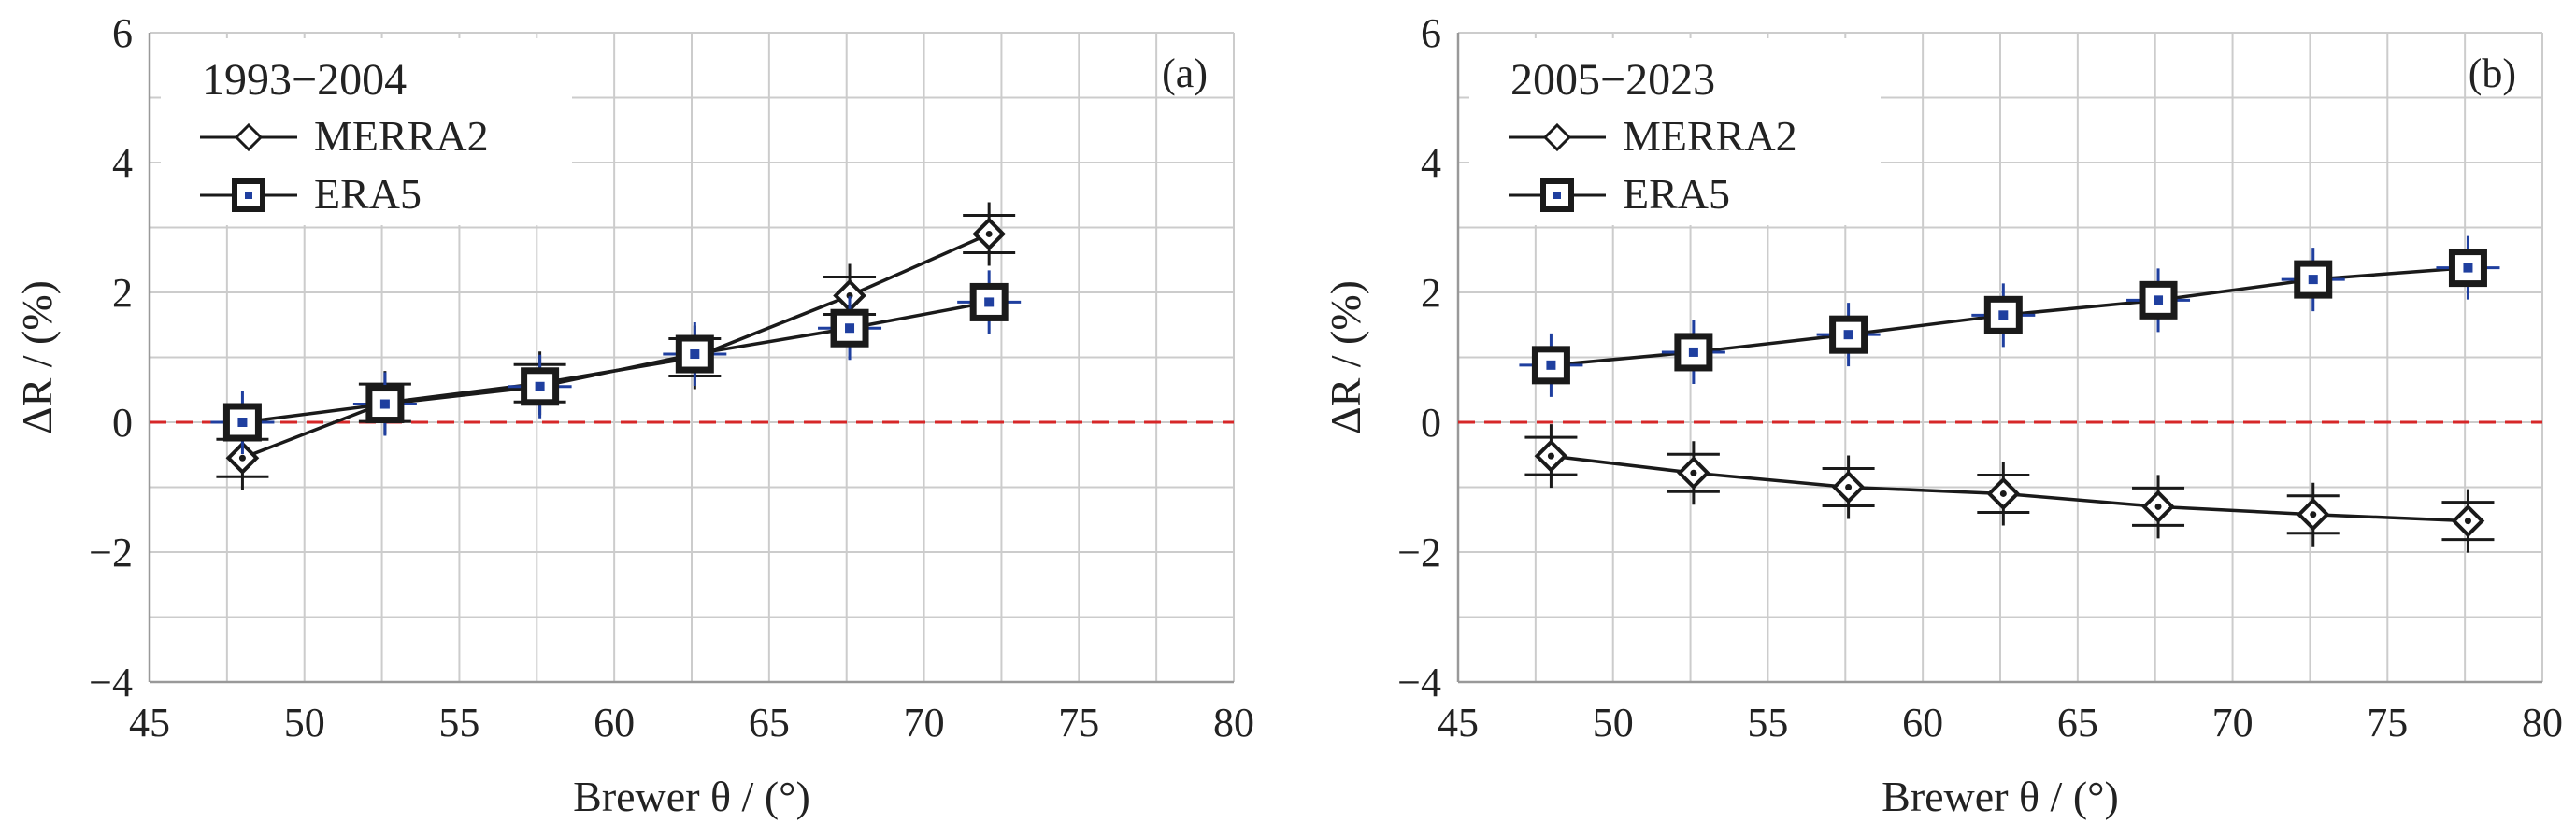  Describe the element at coordinates (2492, 73) in the screenshot. I see `panel-tag: (b)` at that location.